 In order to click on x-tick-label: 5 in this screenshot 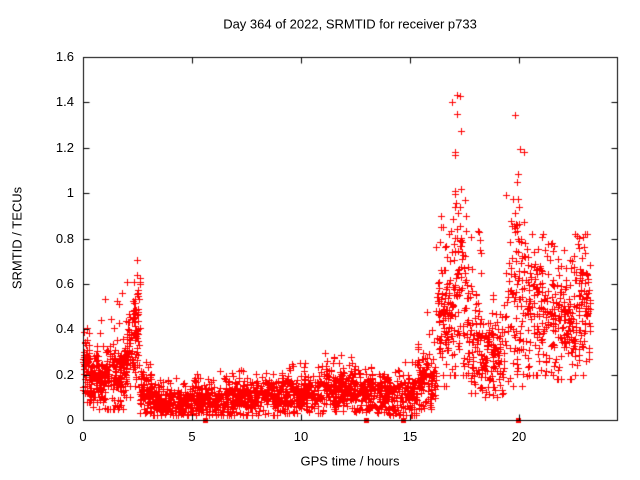, I will do `click(192, 436)`.